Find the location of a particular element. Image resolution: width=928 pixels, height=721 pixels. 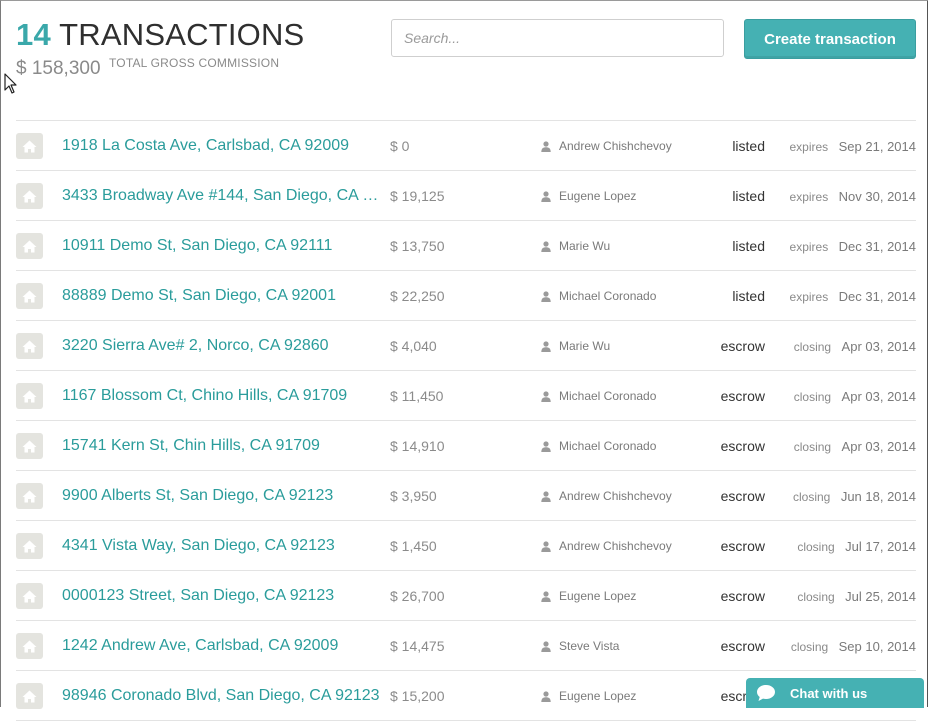

transaction-address-link: 98946 Coronado Blvd, San Diego, CA 92123 is located at coordinates (221, 695).